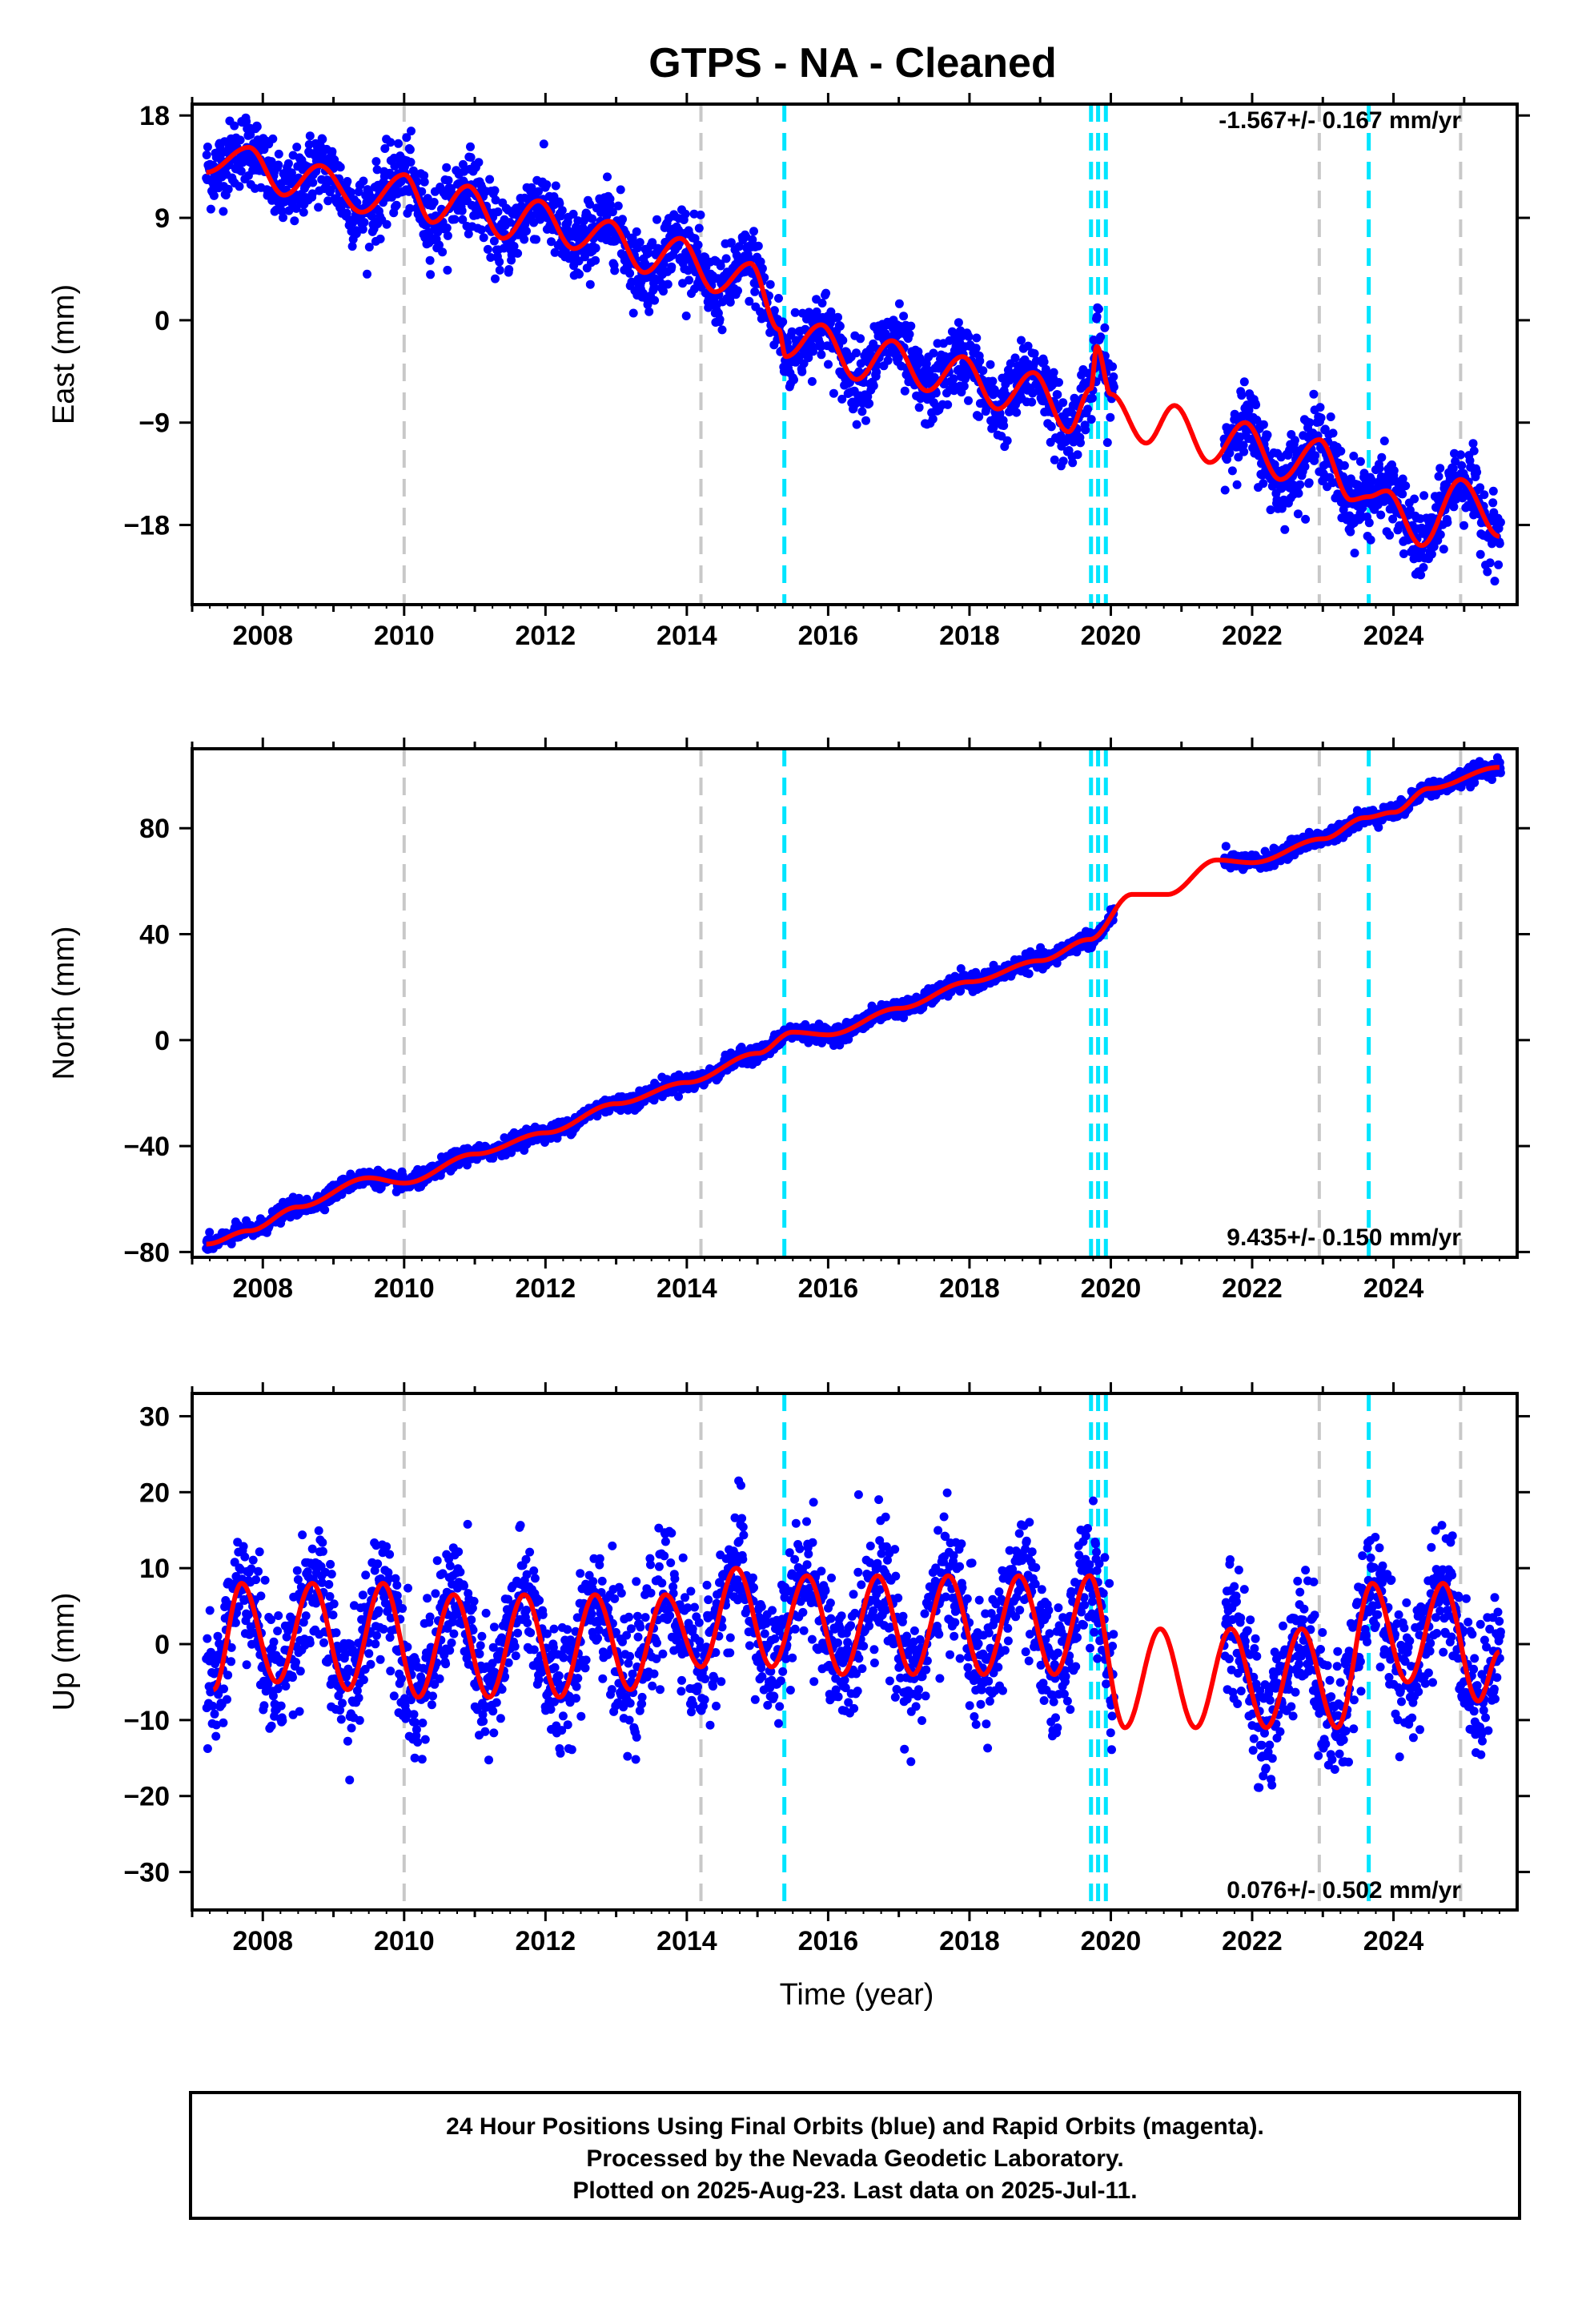 This screenshot has height=2324, width=1582. I want to click on x-tick-label: 2012, so click(546, 636).